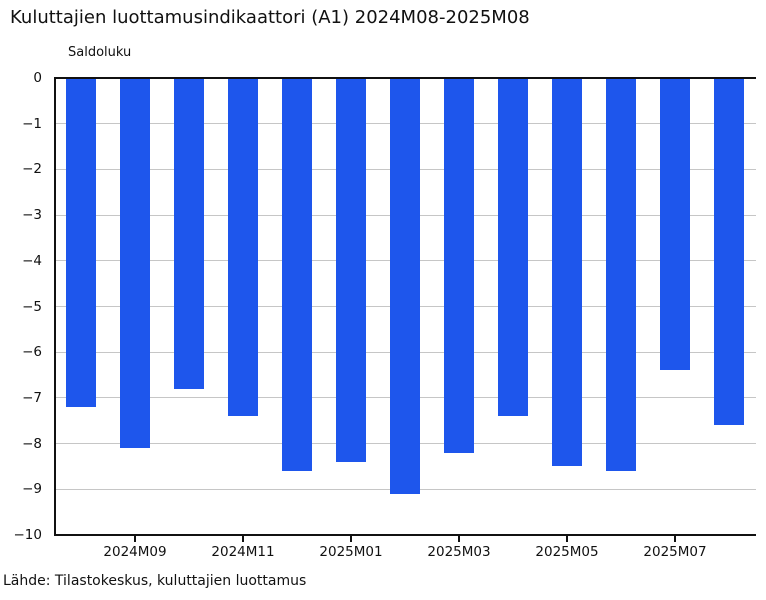 The height and width of the screenshot is (600, 766). Describe the element at coordinates (243, 247) in the screenshot. I see `bar-2024M11` at that location.